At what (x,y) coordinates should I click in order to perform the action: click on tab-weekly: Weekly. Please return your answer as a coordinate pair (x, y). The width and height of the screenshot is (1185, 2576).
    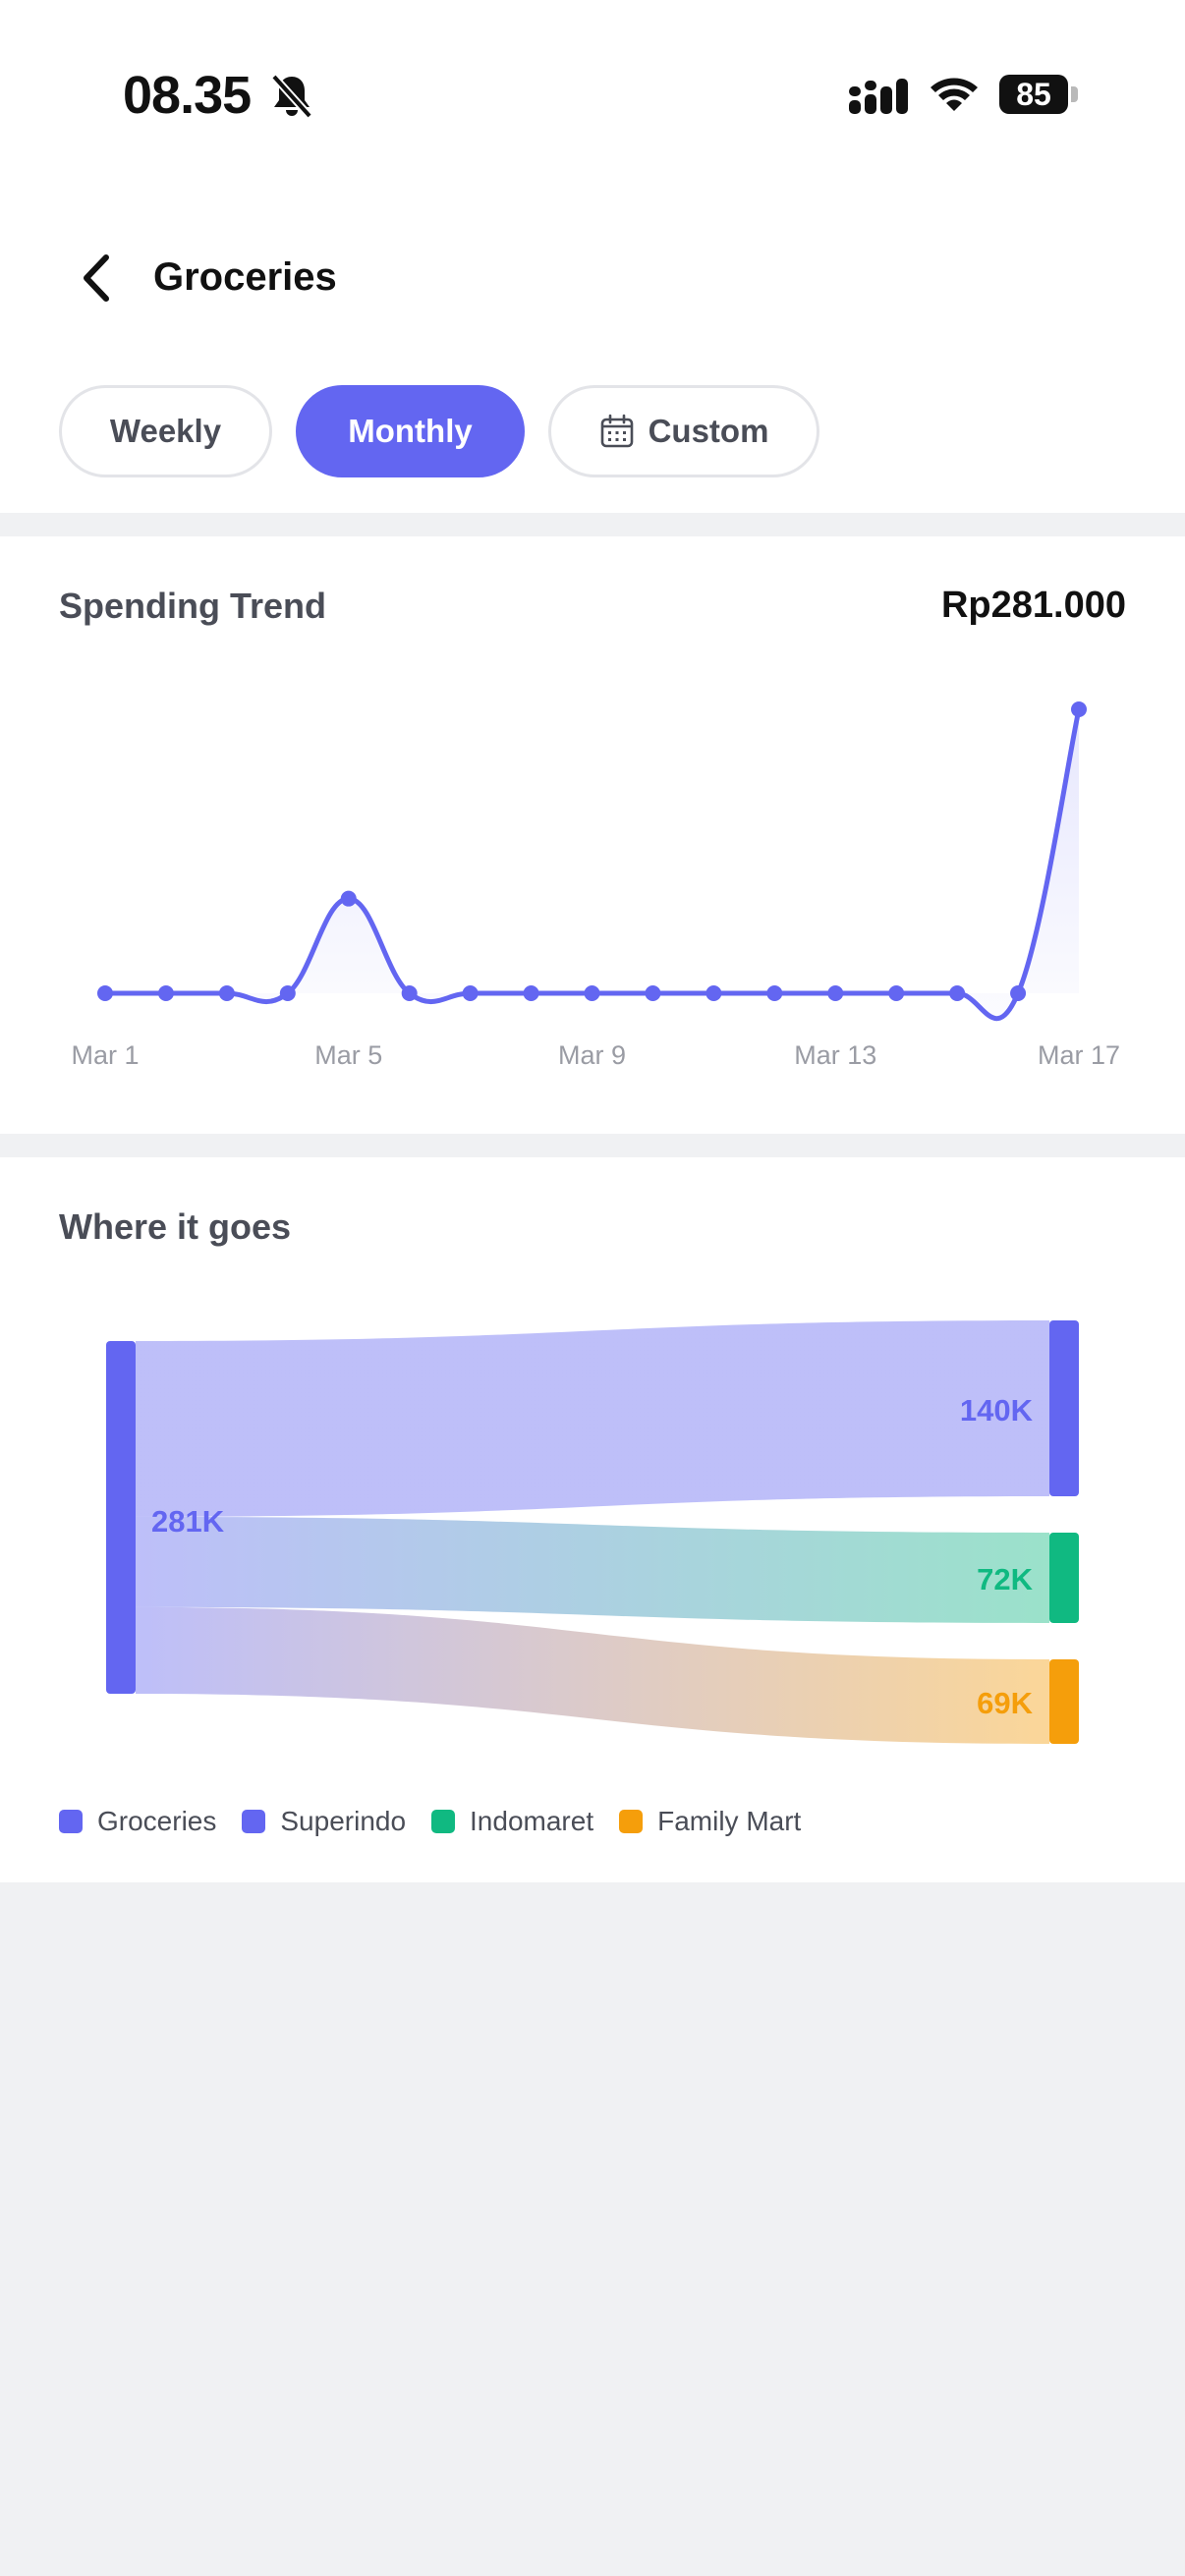
    Looking at the image, I should click on (166, 431).